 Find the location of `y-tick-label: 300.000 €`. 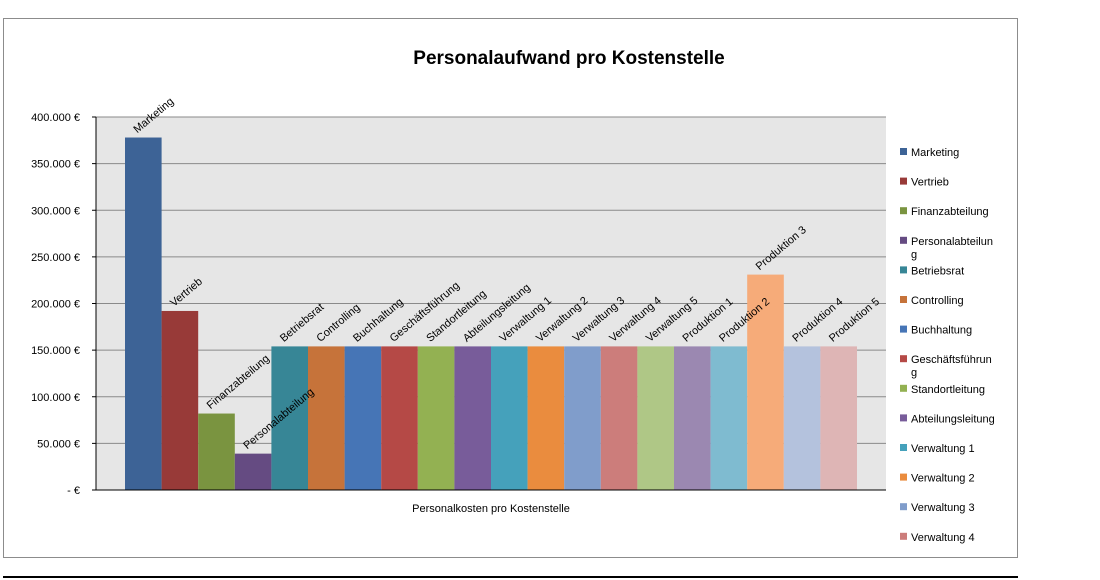

y-tick-label: 300.000 € is located at coordinates (55, 211).